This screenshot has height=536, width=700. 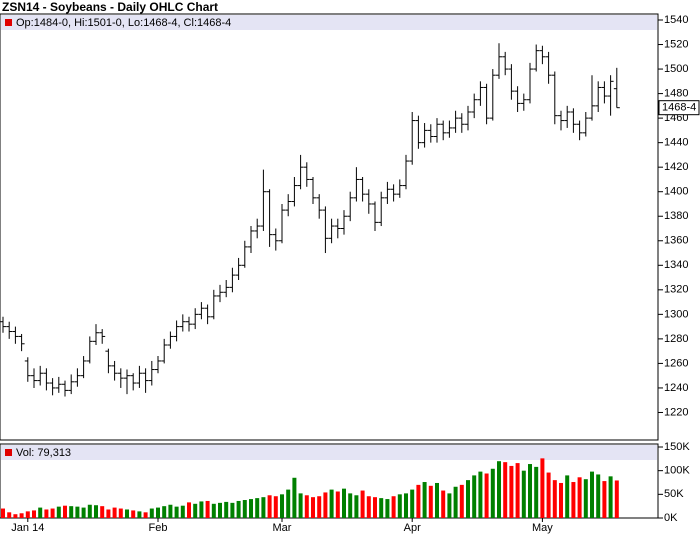 I want to click on price-header, so click(x=329, y=22).